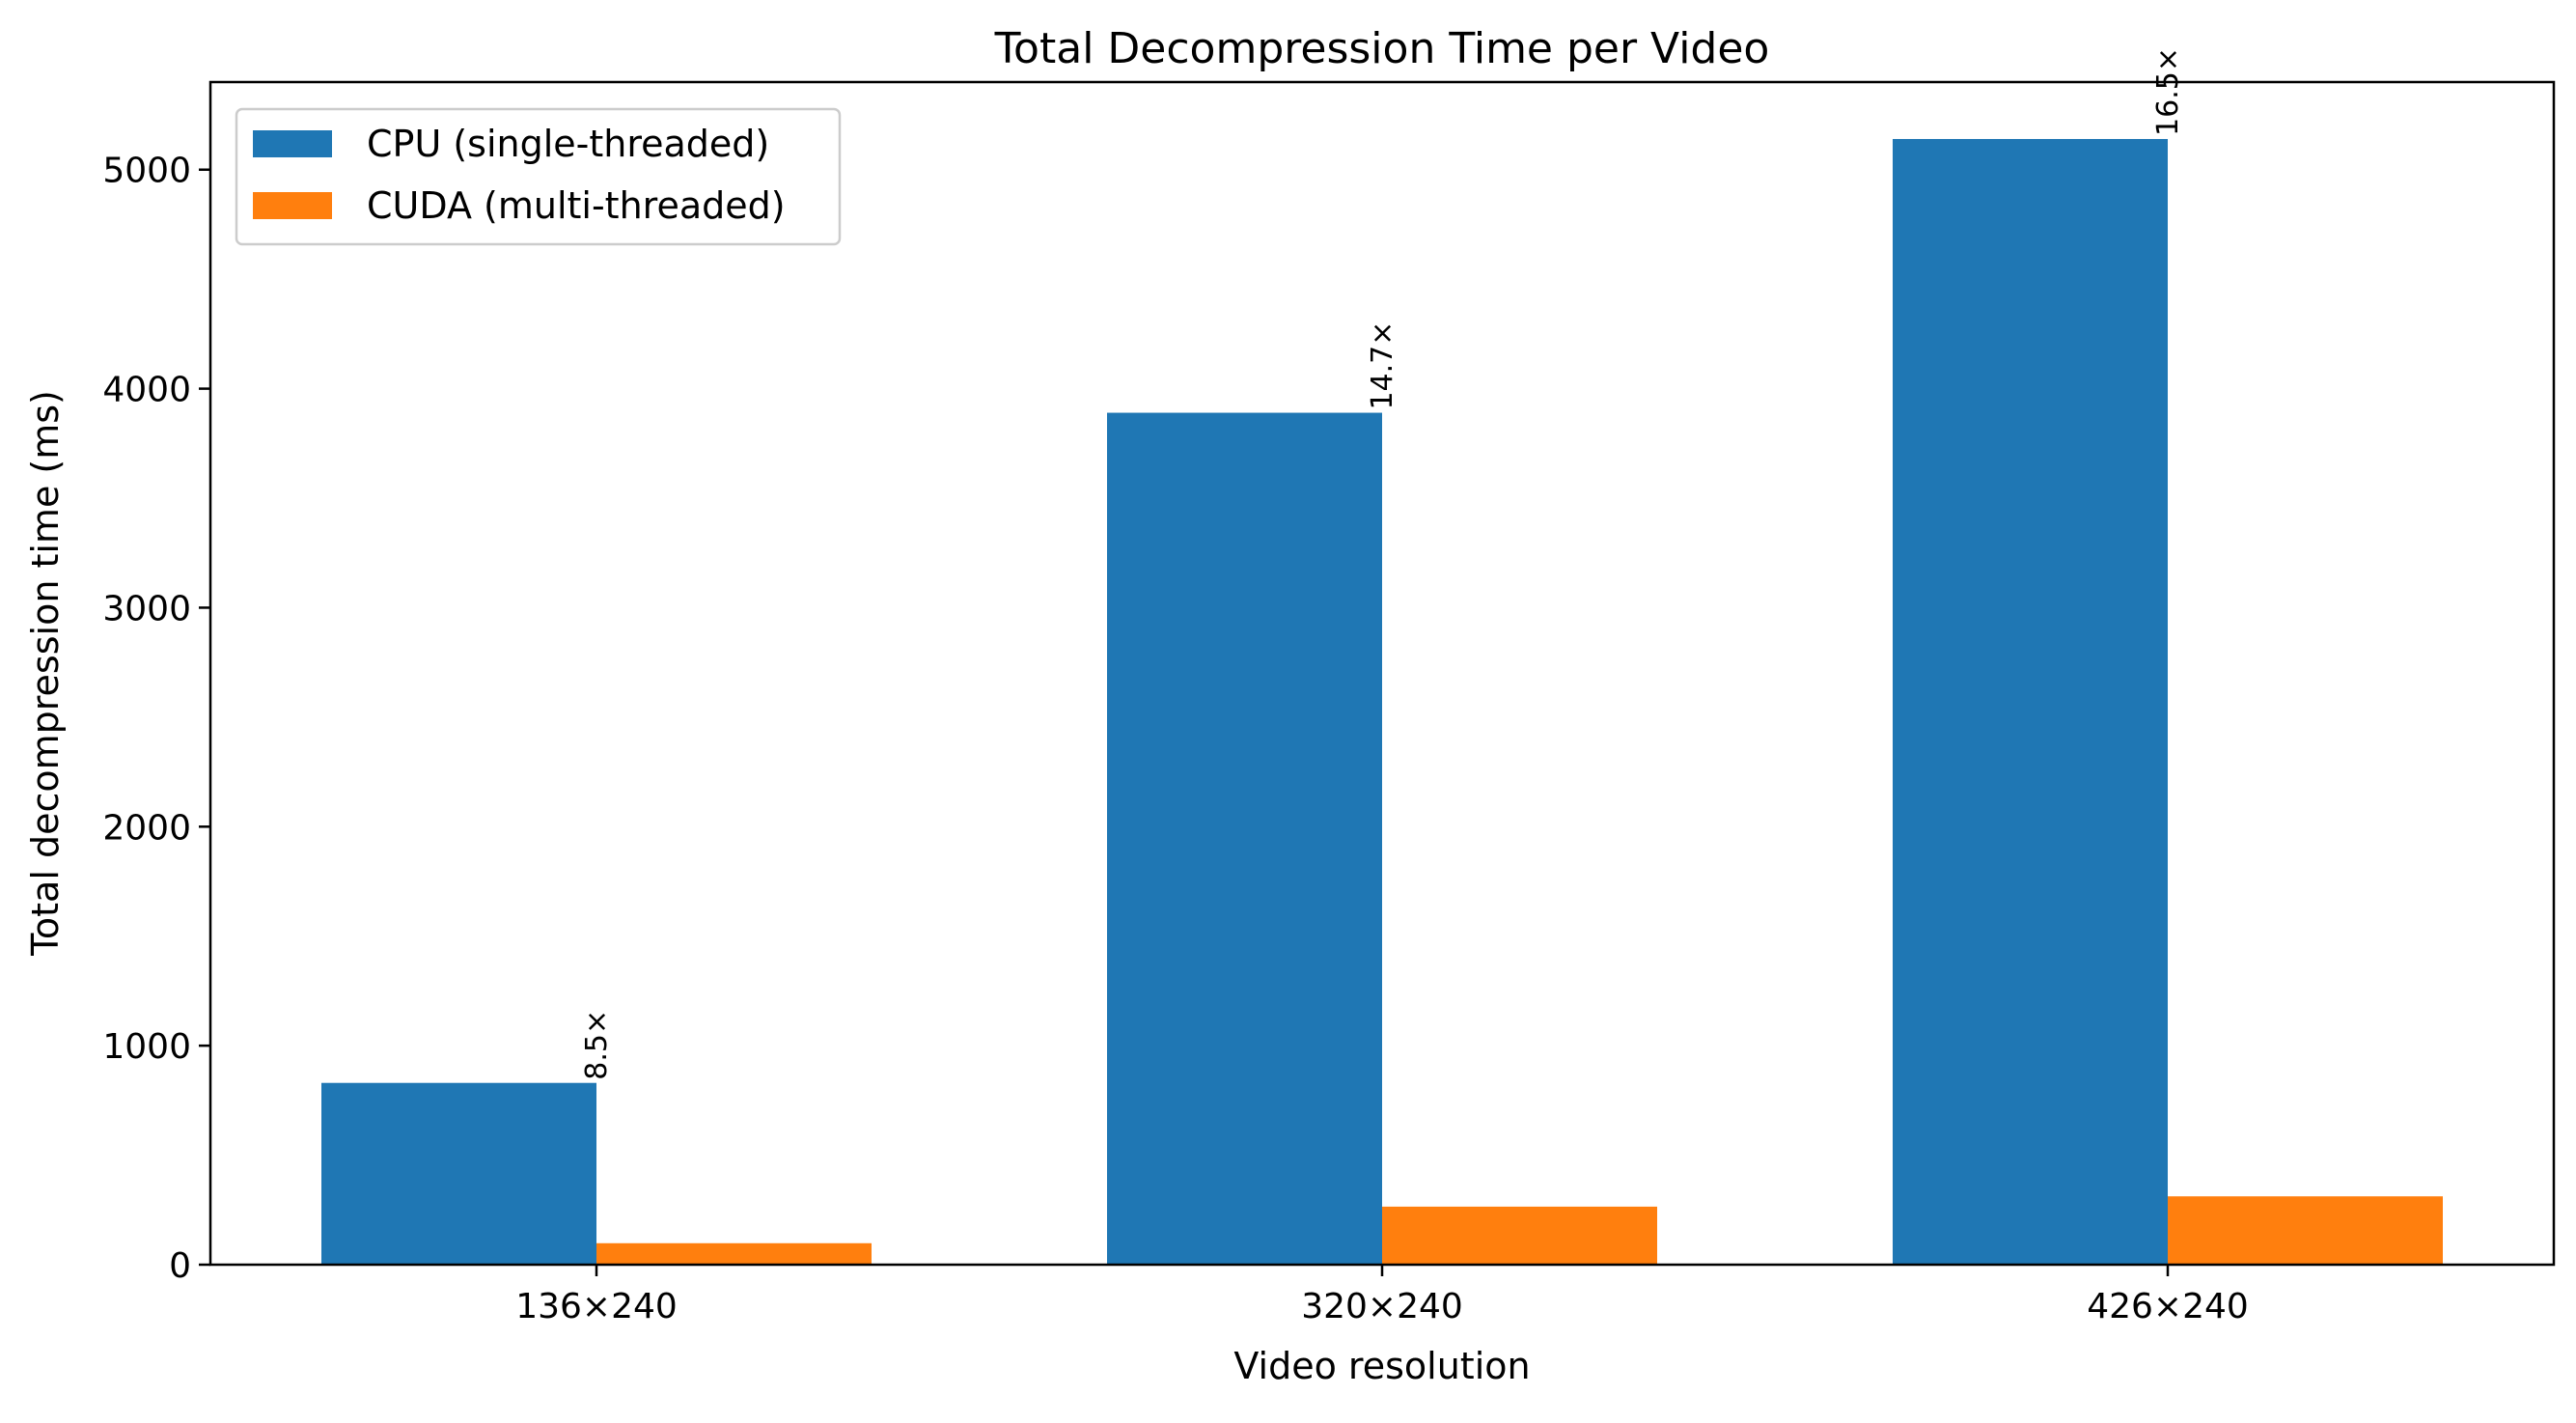  Describe the element at coordinates (146, 1047) in the screenshot. I see `y-tick-label: 1000` at that location.